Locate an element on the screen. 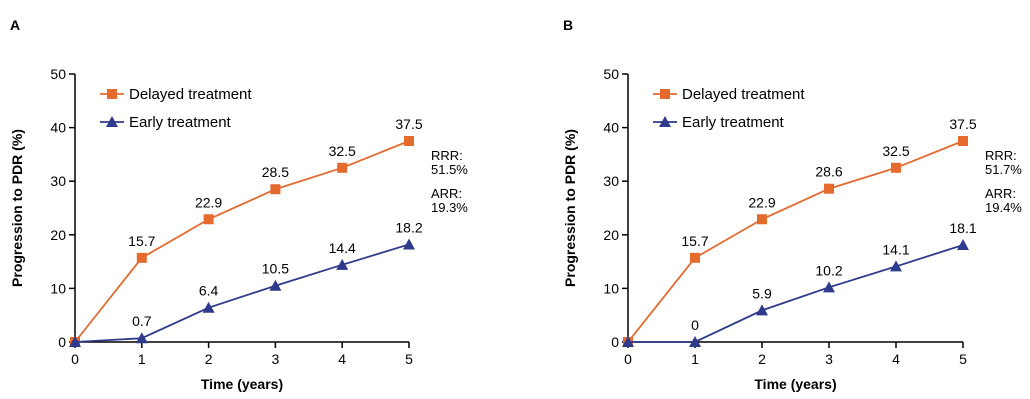 The width and height of the screenshot is (1030, 399). series-early: 0.7 6.4 10.5 14.4 18.2 is located at coordinates (246, 283).